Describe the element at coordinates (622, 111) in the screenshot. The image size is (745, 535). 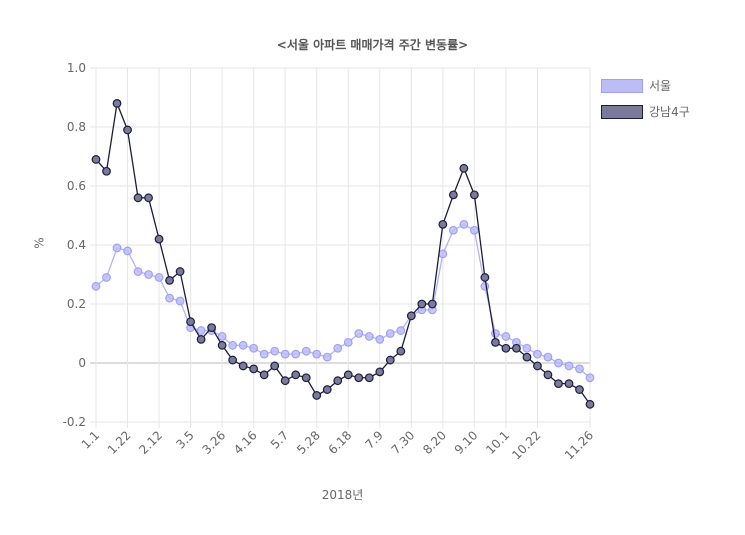
I see `legend-swatch-gangnam` at that location.